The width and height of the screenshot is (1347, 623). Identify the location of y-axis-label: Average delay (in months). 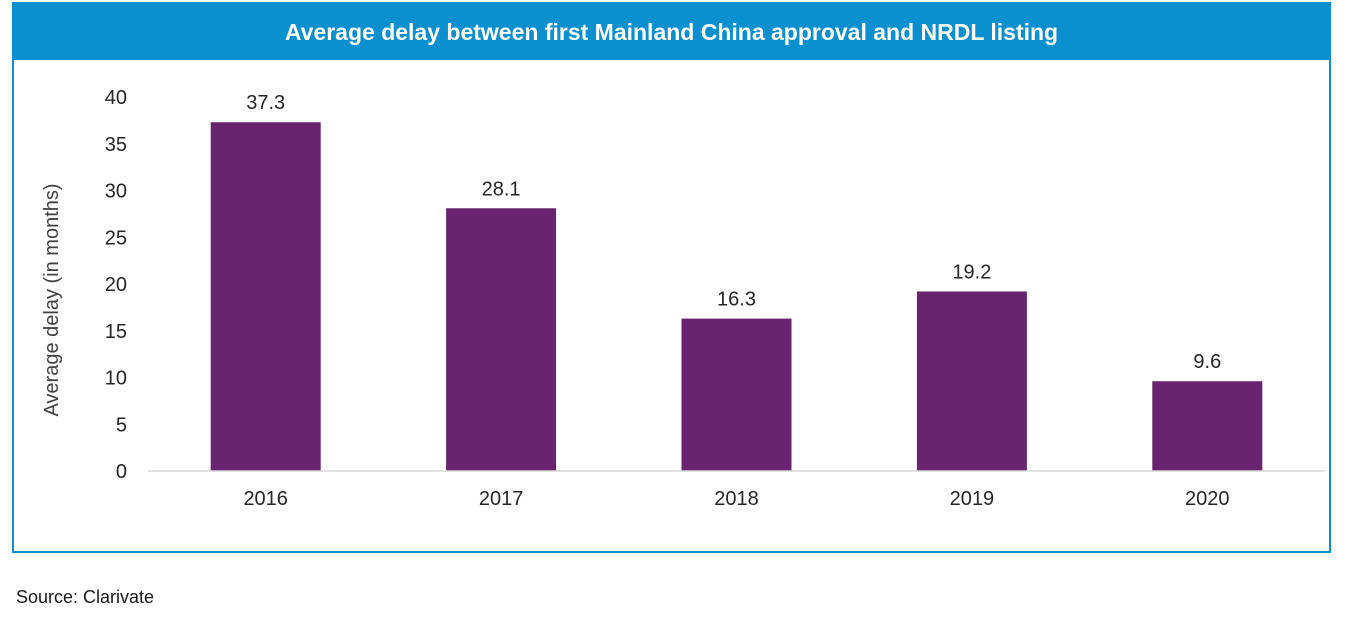
(52, 299).